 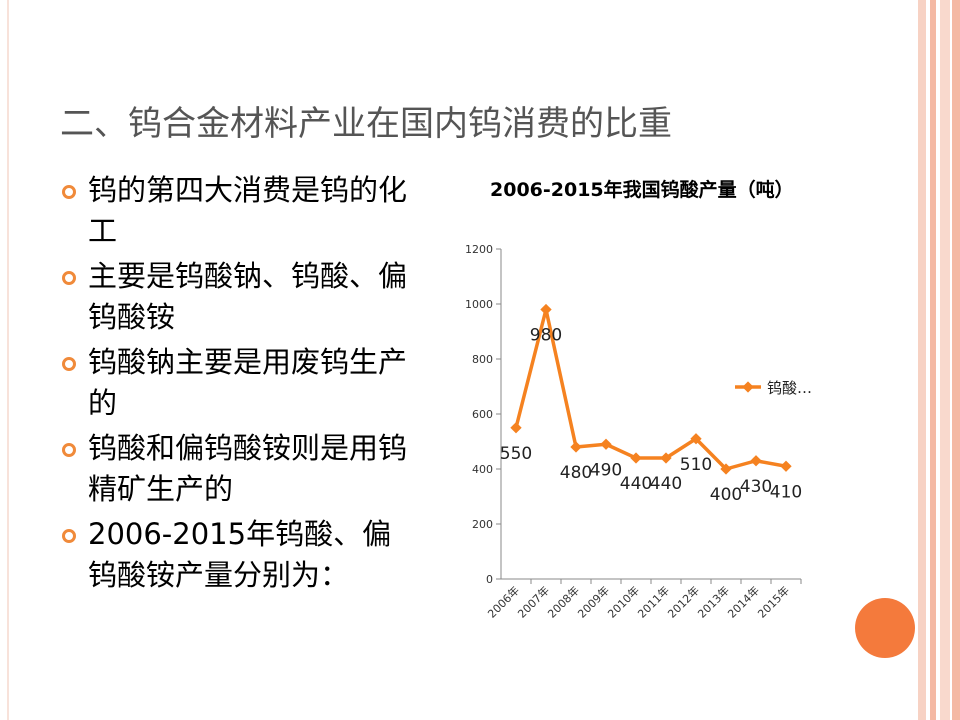 What do you see at coordinates (683, 601) in the screenshot?
I see `x-tick-label: 2012年` at bounding box center [683, 601].